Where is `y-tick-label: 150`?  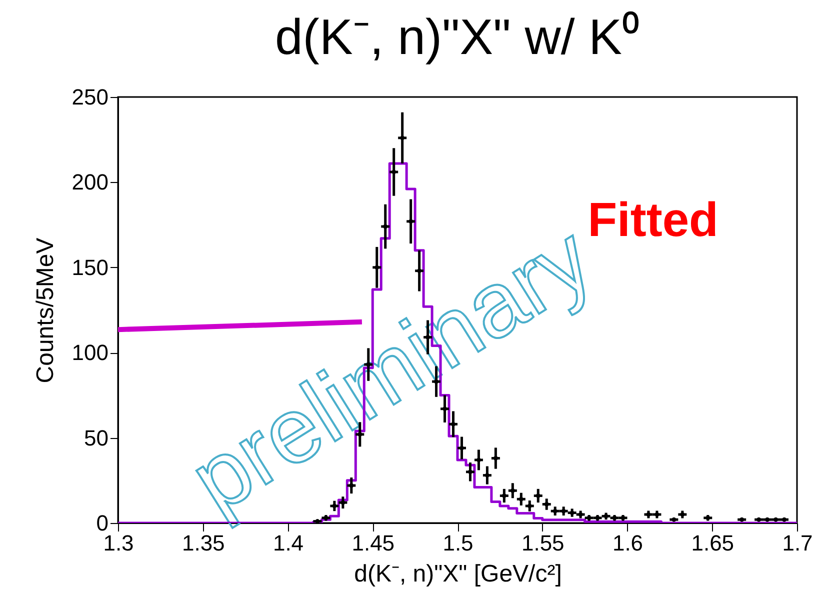
y-tick-label: 150 is located at coordinates (90, 267).